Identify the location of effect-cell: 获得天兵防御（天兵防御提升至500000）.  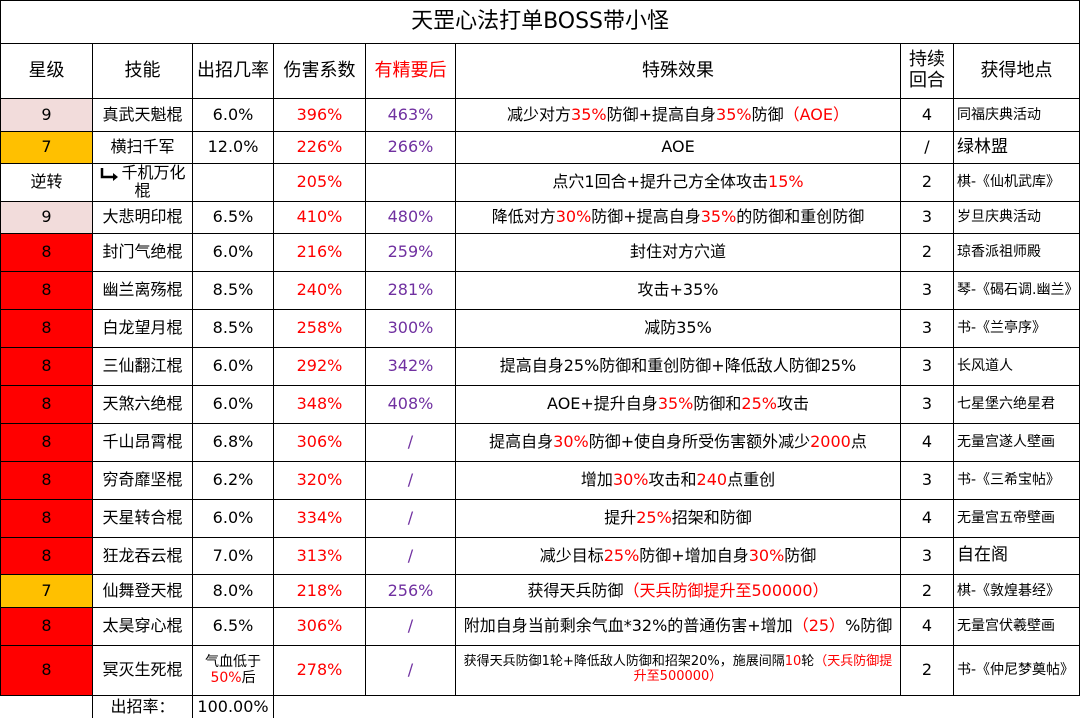
(678, 590).